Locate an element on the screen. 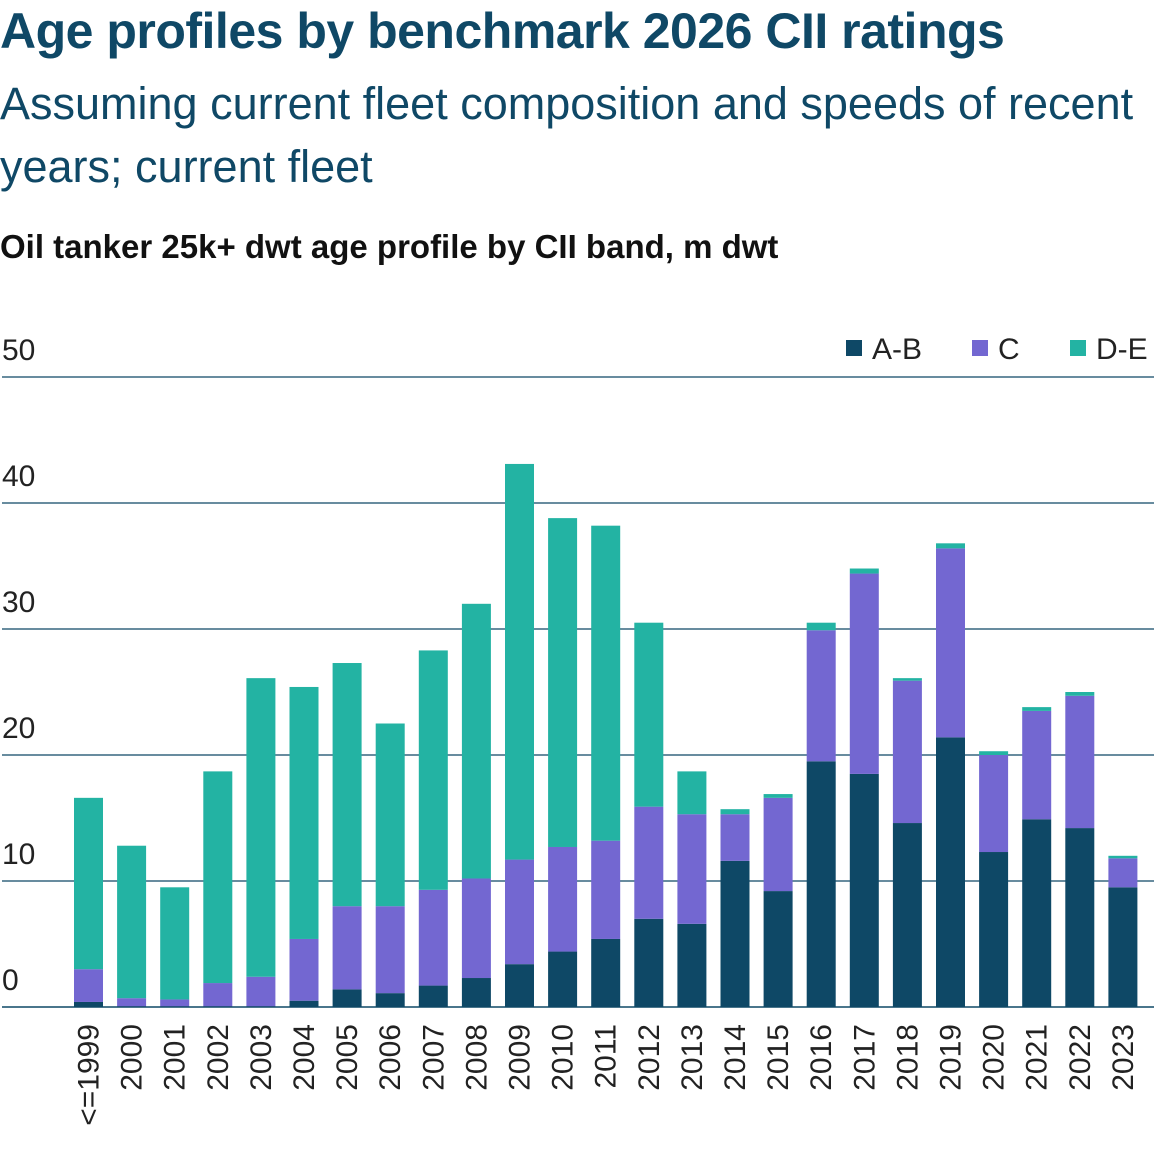 The image size is (1154, 1150). x-tick-label: 2014 is located at coordinates (735, 1057).